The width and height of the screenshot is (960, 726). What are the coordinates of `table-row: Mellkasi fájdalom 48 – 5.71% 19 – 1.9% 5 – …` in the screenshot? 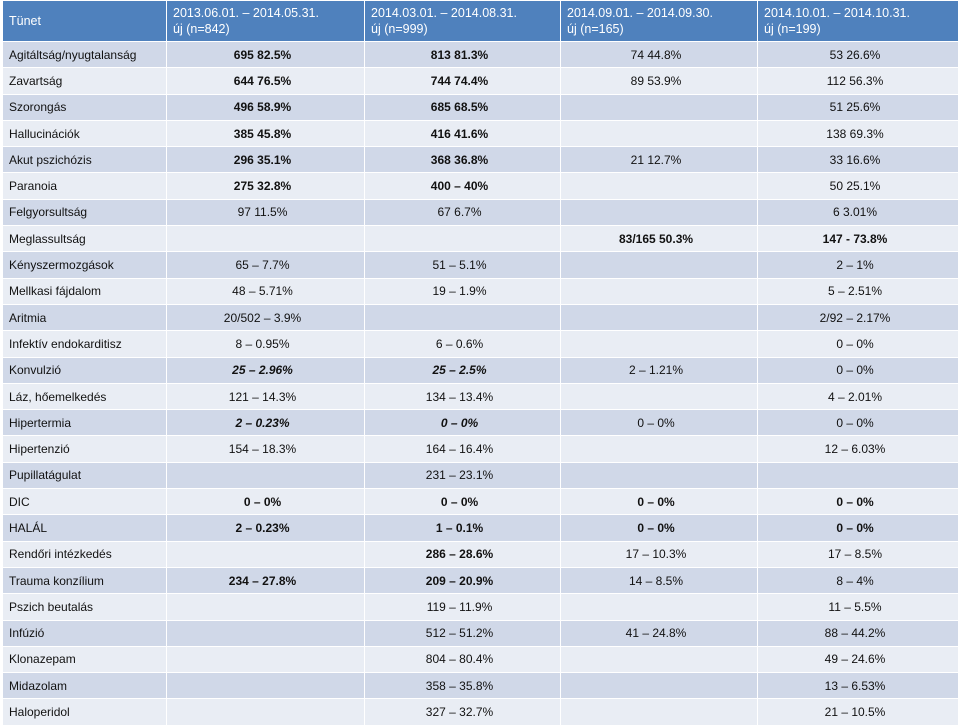 It's located at (480, 291).